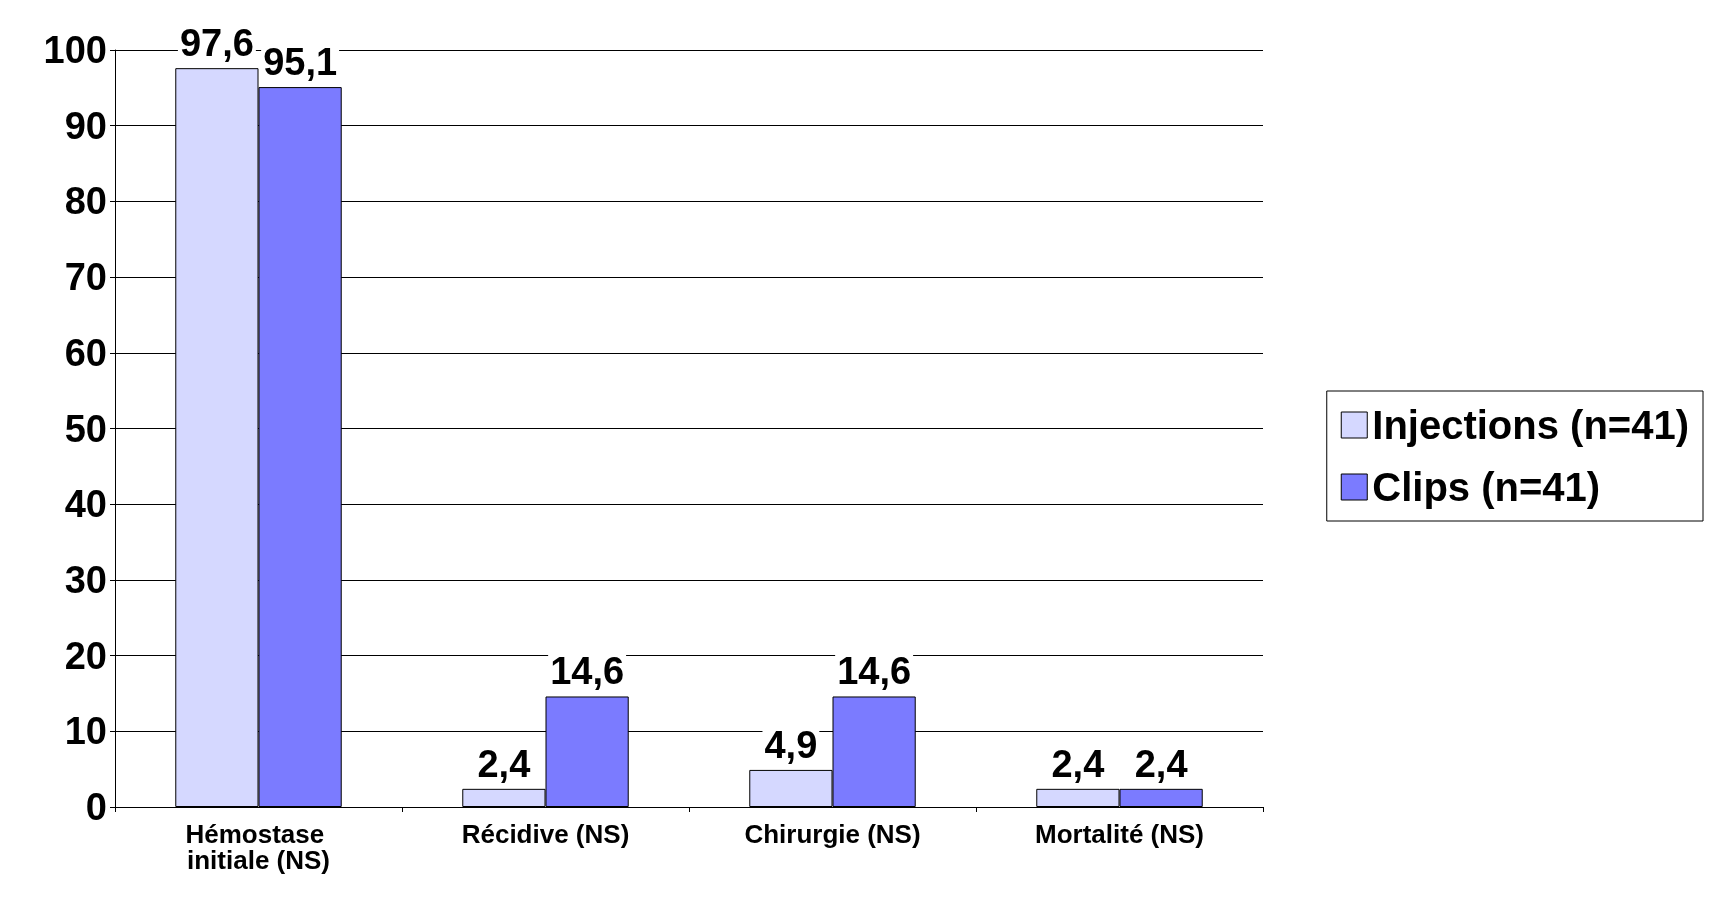 This screenshot has width=1733, height=912. What do you see at coordinates (85, 352) in the screenshot?
I see `y-tick-label: 60` at bounding box center [85, 352].